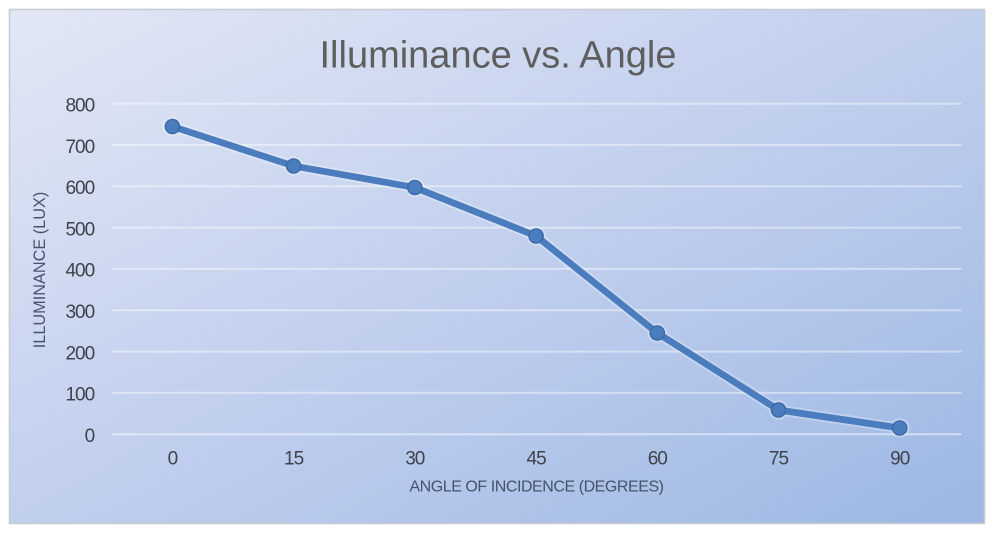 This screenshot has width=995, height=534. What do you see at coordinates (658, 459) in the screenshot?
I see `svg-text: 60` at bounding box center [658, 459].